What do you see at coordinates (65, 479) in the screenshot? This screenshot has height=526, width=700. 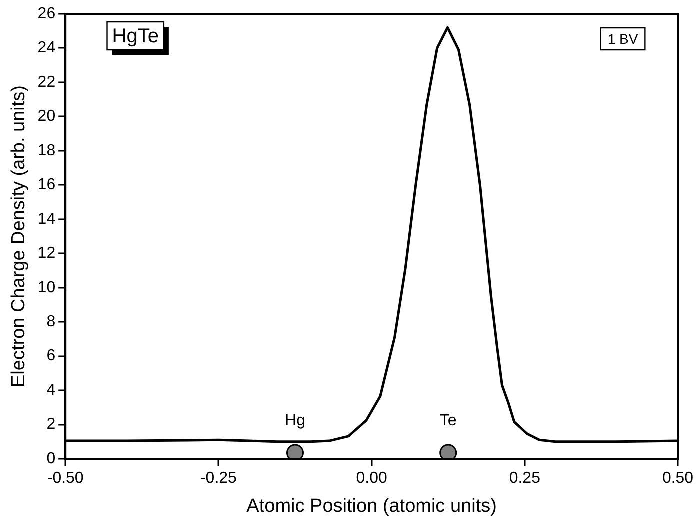 I see `x-tick-label: -0.50` at bounding box center [65, 479].